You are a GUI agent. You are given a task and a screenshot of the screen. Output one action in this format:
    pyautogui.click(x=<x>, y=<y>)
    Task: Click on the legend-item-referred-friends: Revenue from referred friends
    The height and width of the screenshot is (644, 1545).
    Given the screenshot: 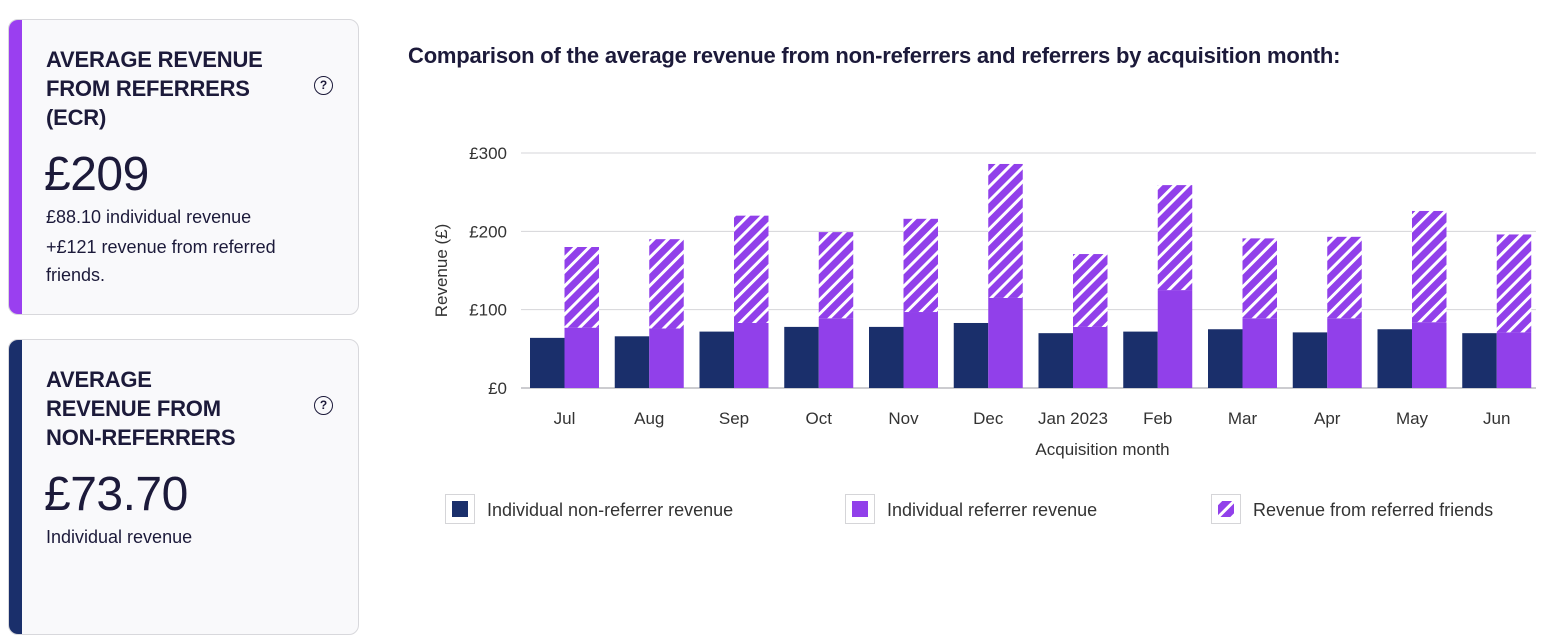 What is the action you would take?
    pyautogui.click(x=1361, y=509)
    